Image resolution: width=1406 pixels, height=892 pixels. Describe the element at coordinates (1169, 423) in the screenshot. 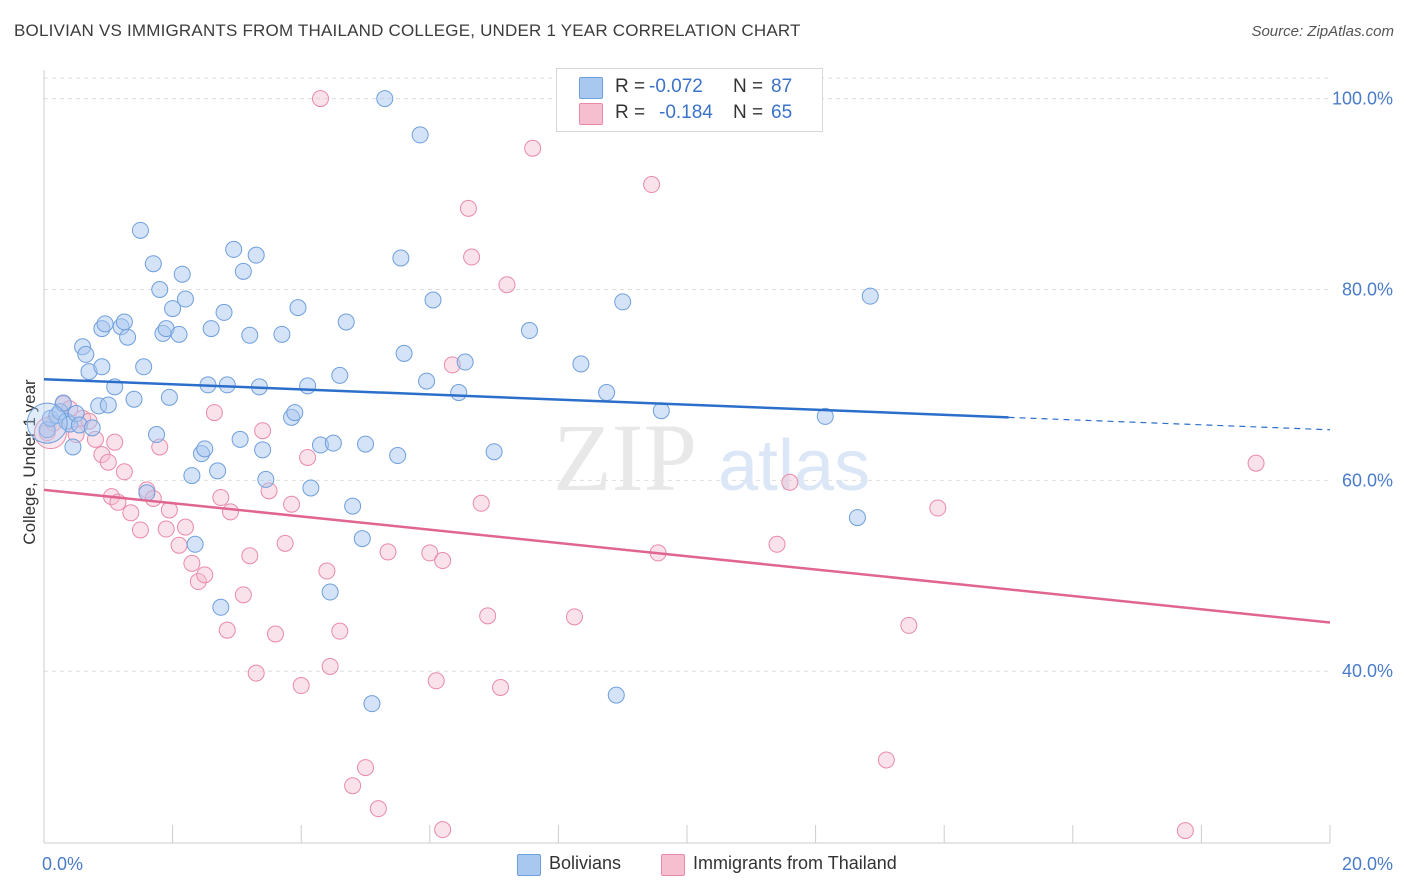

I see `trend-line-bolivians-extension` at that location.